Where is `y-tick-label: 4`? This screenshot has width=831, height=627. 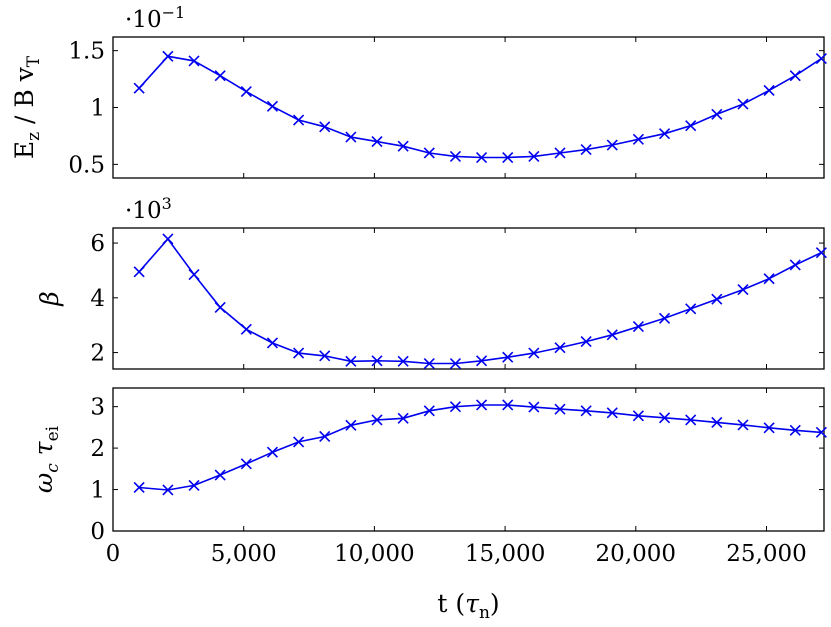
y-tick-label: 4 is located at coordinates (97, 299).